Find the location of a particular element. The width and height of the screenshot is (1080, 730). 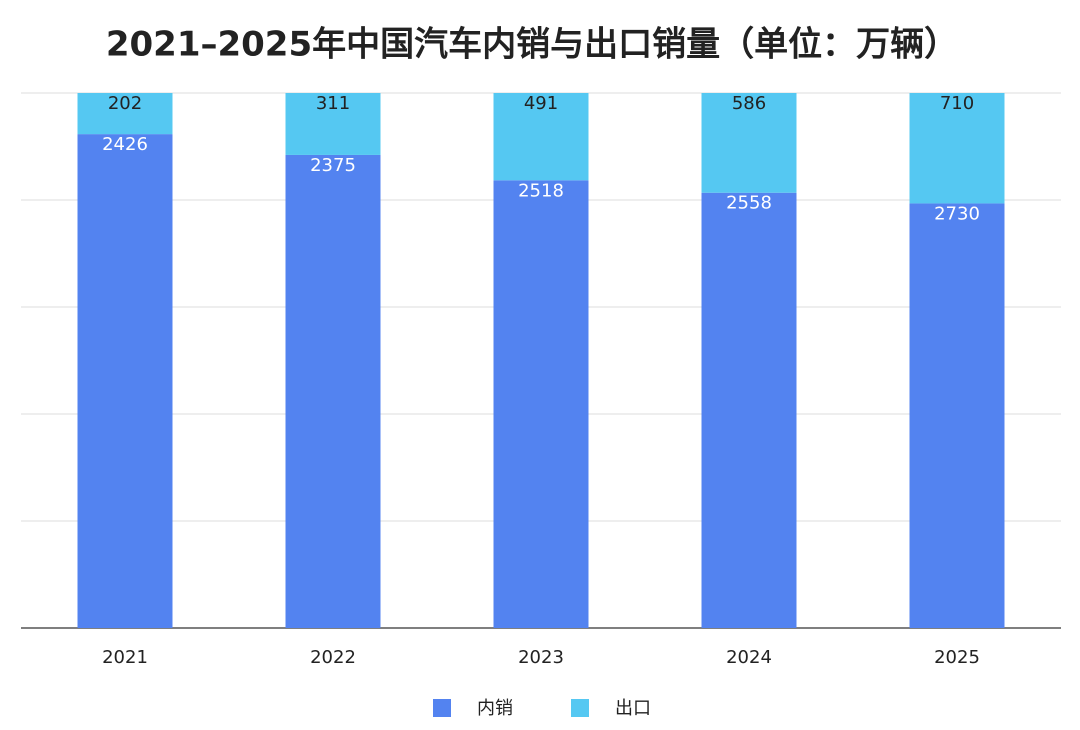

x-tick-label: 2021 is located at coordinates (125, 657).